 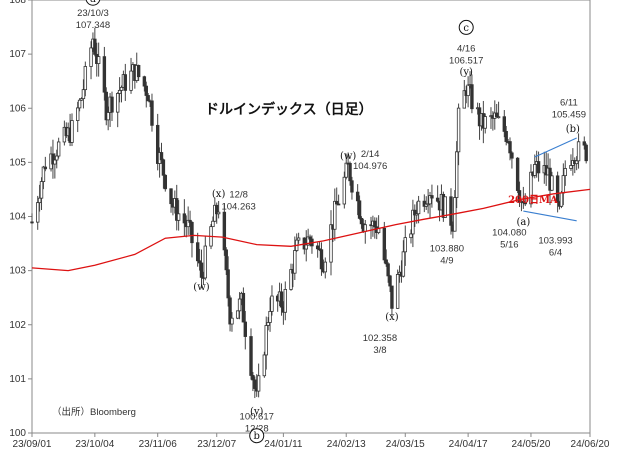 I want to click on annotation-text: 6/11, so click(x=569, y=103).